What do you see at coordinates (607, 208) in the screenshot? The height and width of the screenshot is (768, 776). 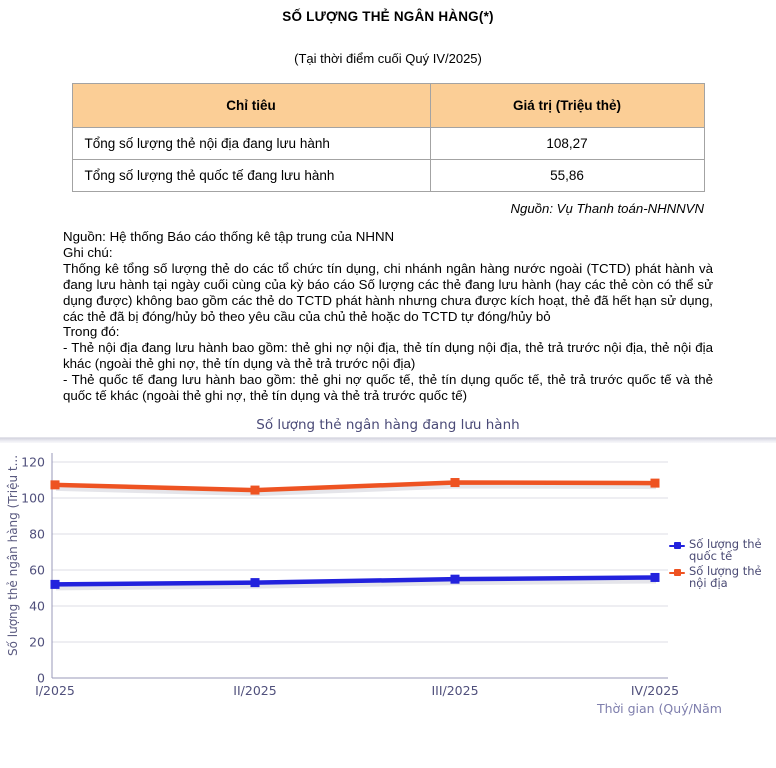 I see `table-source-note: Nguồn: Vụ Thanh toán-NHNNVN` at bounding box center [607, 208].